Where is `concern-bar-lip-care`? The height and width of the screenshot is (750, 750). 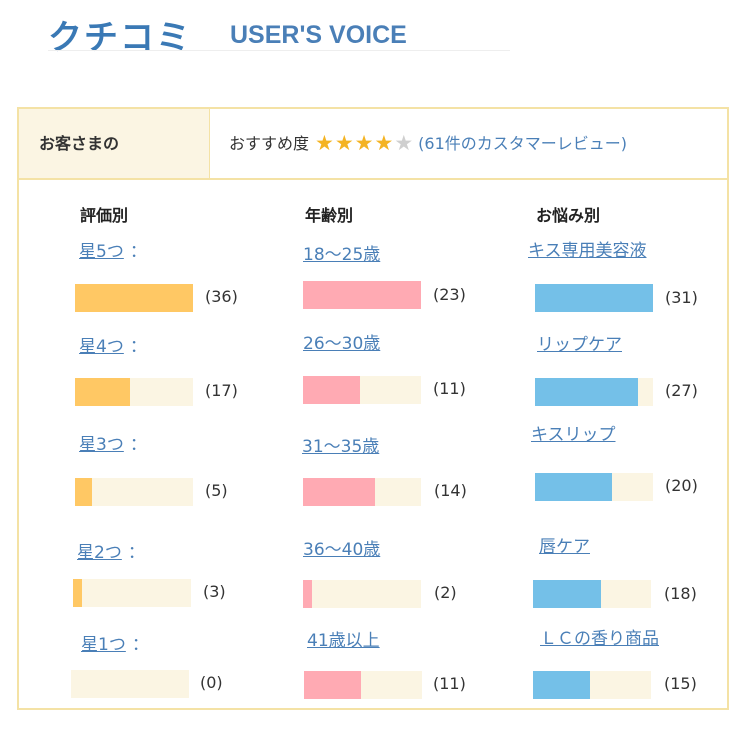 concern-bar-lip-care is located at coordinates (594, 392).